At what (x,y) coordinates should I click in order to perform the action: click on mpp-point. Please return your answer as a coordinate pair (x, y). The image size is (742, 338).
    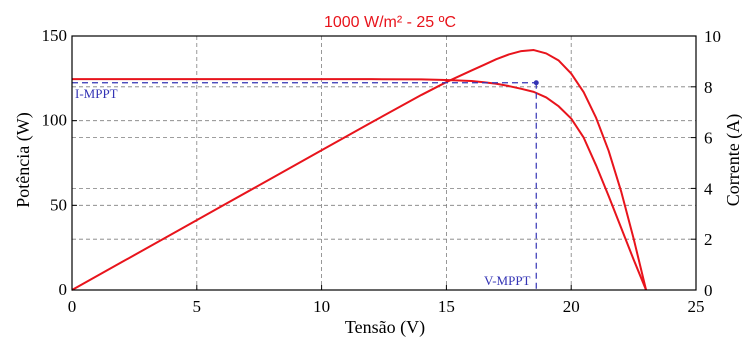
    Looking at the image, I should click on (536, 83).